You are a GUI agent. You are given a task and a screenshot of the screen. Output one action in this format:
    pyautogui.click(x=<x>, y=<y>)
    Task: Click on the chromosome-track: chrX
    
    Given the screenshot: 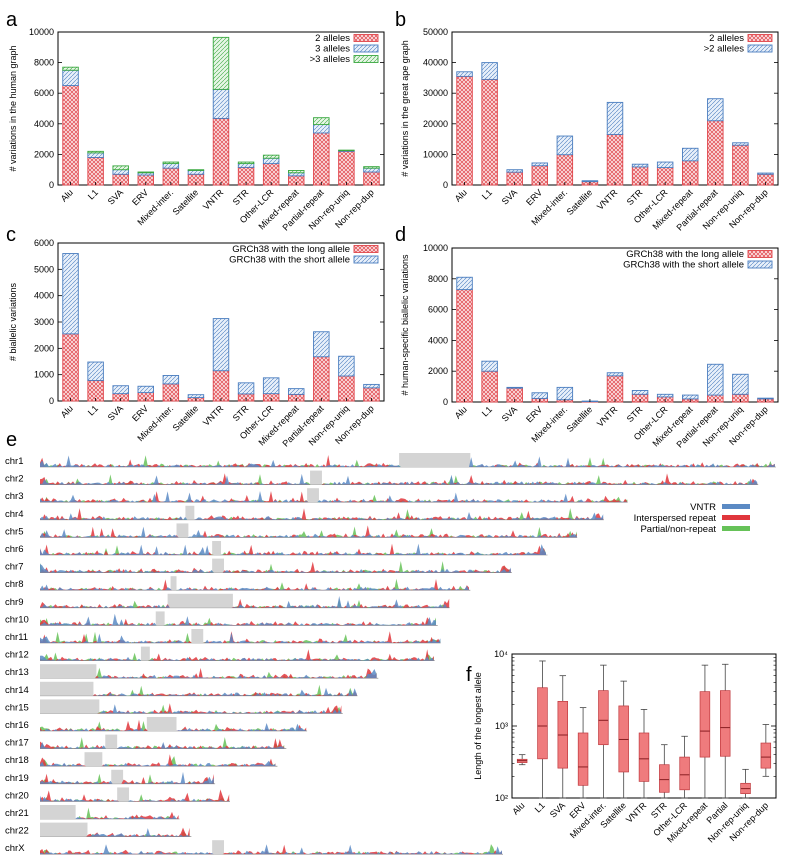 What is the action you would take?
    pyautogui.click(x=254, y=847)
    